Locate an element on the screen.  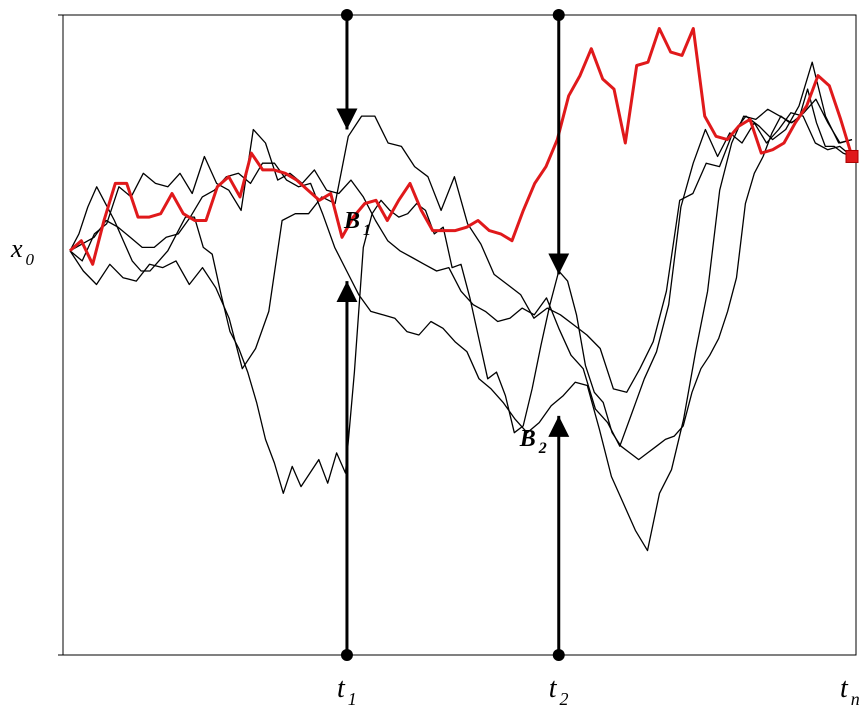
terminal-marker is located at coordinates (852, 156).